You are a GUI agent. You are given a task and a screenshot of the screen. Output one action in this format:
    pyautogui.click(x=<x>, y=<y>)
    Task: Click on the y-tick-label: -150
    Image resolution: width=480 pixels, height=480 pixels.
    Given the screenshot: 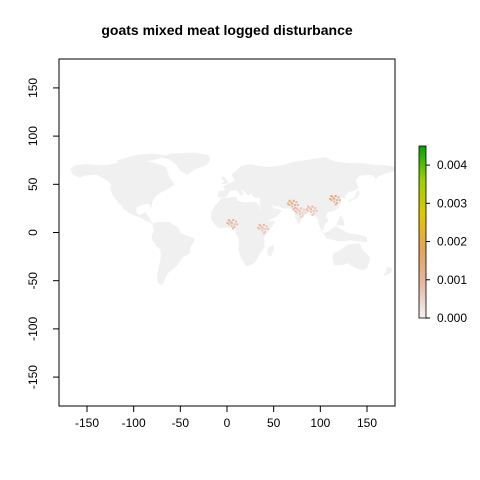 What is the action you would take?
    pyautogui.click(x=33, y=377)
    